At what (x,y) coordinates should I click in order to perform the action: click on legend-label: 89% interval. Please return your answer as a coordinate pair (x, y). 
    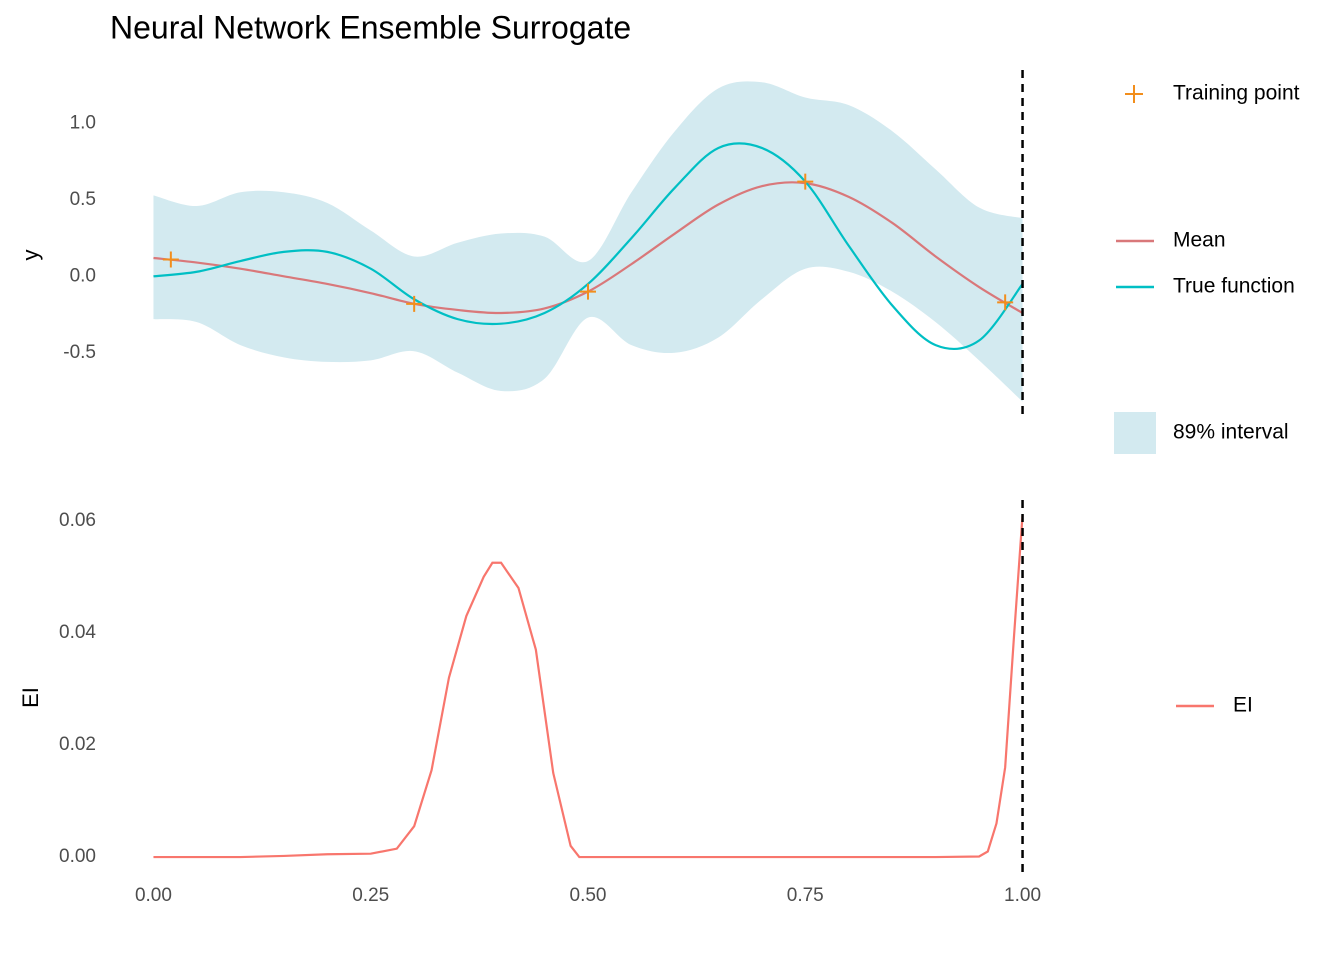
    Looking at the image, I should click on (1231, 432).